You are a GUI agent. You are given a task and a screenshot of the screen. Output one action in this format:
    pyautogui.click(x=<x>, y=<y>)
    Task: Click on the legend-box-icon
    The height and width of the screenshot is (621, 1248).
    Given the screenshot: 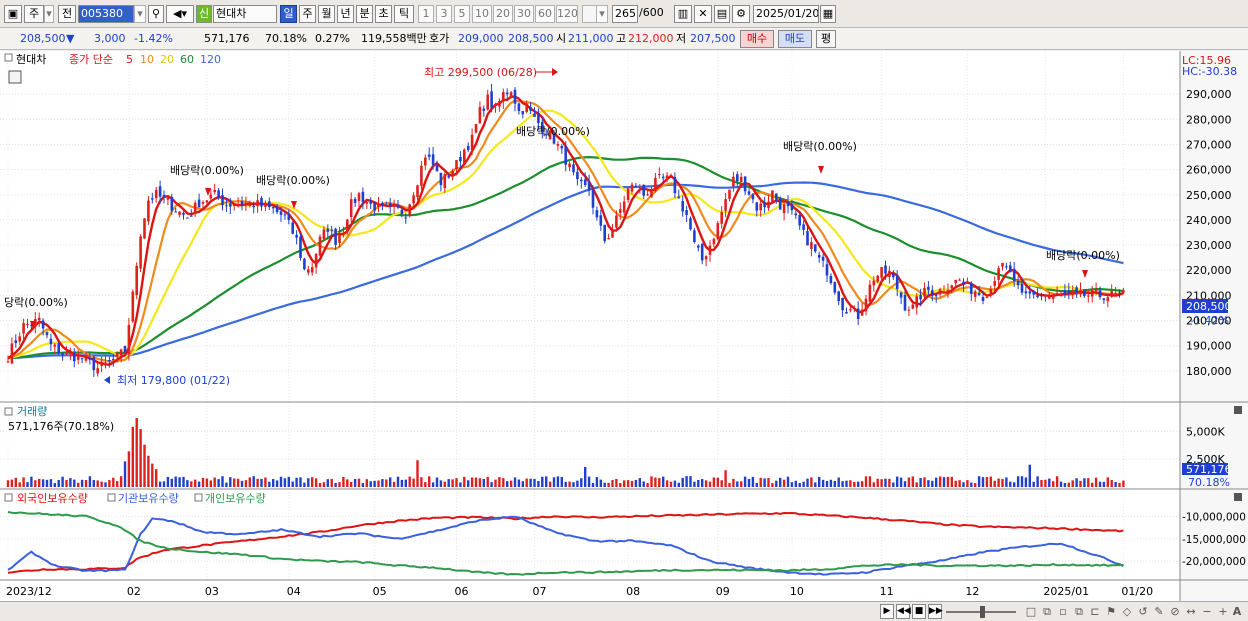 What is the action you would take?
    pyautogui.click(x=8, y=411)
    